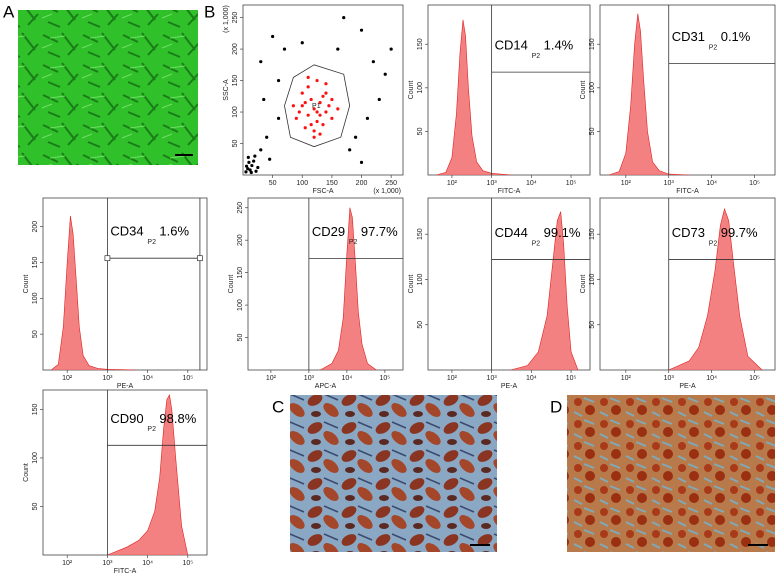 This screenshot has height=580, width=778. Describe the element at coordinates (326, 386) in the screenshot. I see `x-axis-label: APC-A` at that location.